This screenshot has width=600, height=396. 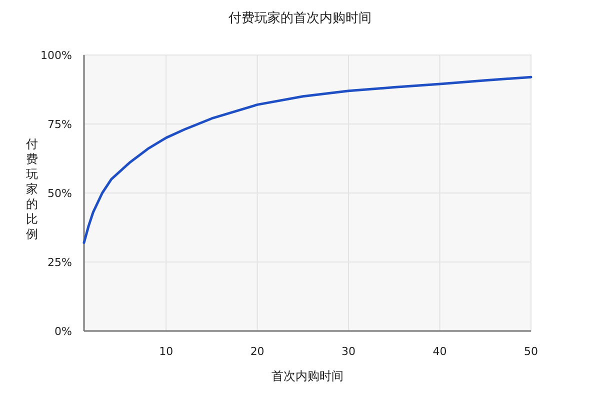 What do you see at coordinates (531, 351) in the screenshot?
I see `x-tick-label: 50` at bounding box center [531, 351].